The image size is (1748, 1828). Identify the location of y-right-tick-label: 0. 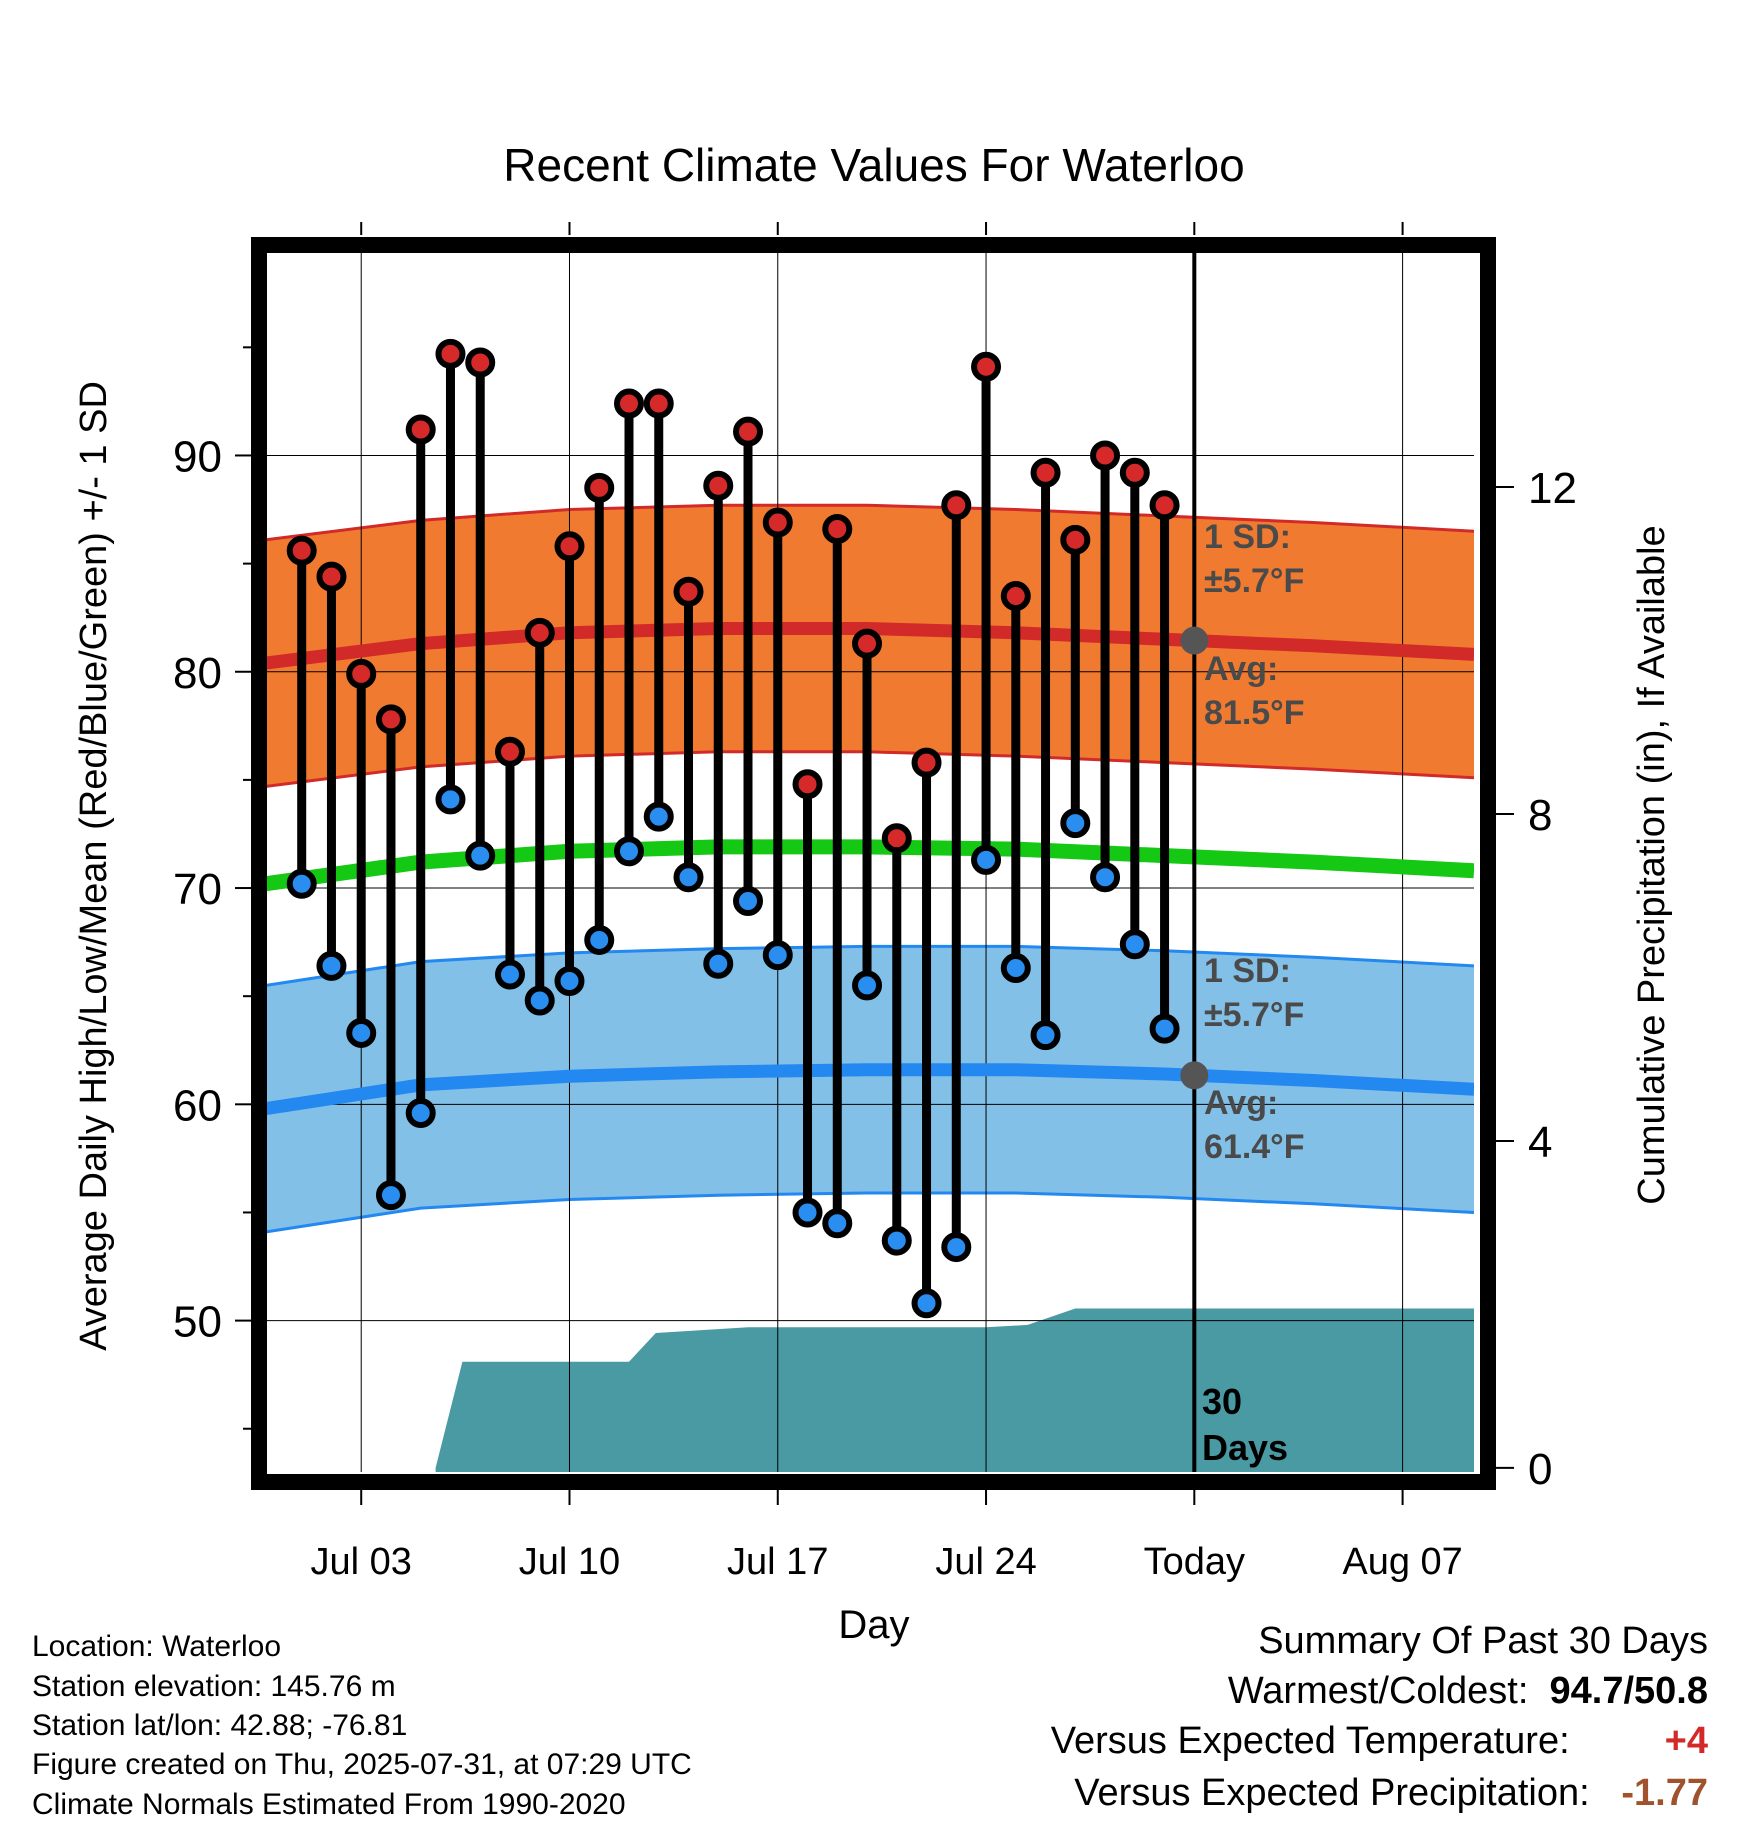
(1540, 1469).